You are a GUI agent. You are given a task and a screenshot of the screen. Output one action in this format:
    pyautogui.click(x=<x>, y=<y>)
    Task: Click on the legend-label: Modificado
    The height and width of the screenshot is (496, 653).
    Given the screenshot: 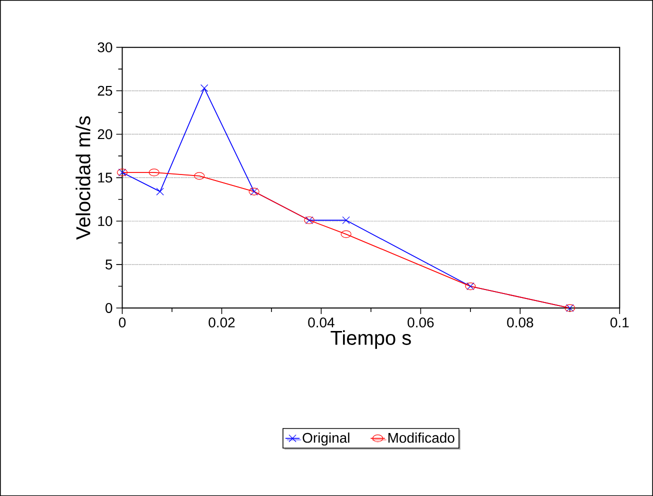 What is the action you would take?
    pyautogui.click(x=421, y=437)
    